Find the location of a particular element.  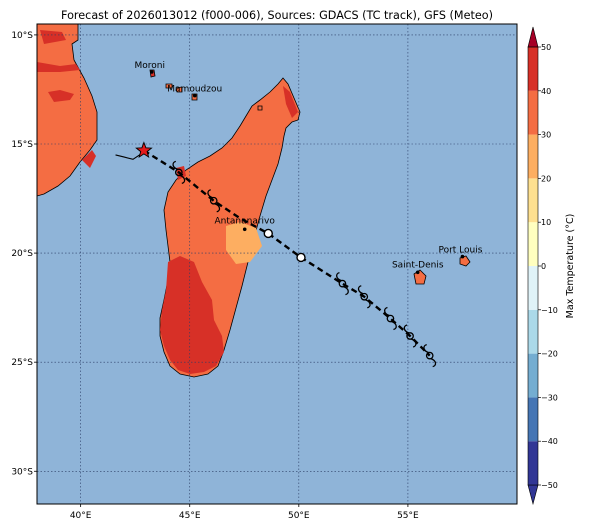

colorbar-tick-label: 0 is located at coordinates (543, 266).